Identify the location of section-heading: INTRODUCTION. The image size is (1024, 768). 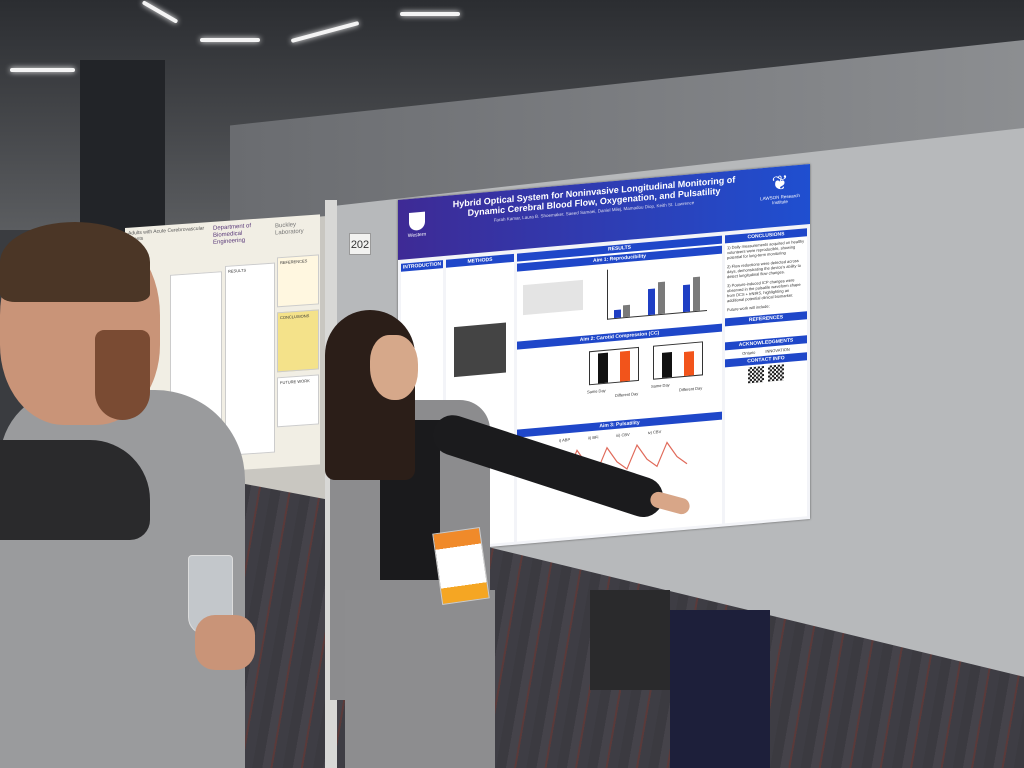
(422, 266).